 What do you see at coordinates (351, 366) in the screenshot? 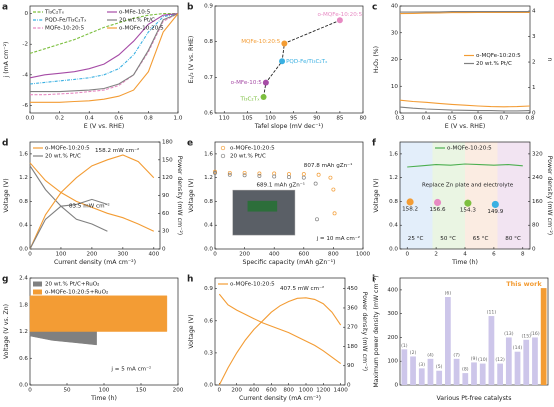
I see `y2-tick-label: 90` at bounding box center [351, 366].